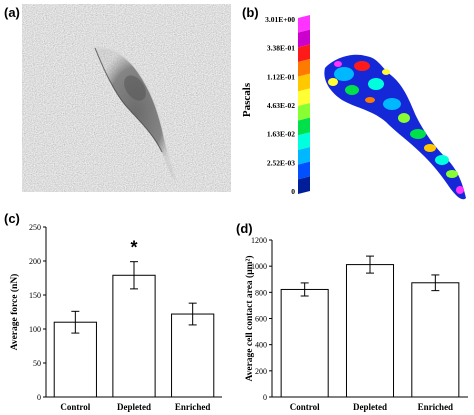  What do you see at coordinates (280, 19) in the screenshot?
I see `colorbar-tick-label: 3.01E+00` at bounding box center [280, 19].